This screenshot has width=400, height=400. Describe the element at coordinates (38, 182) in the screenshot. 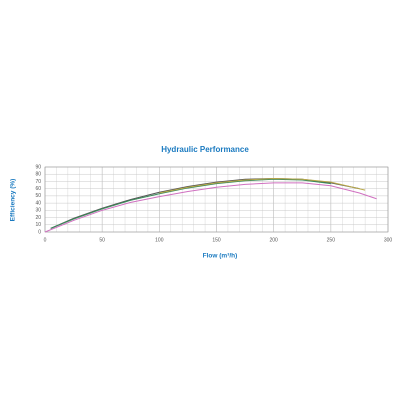

I see `y-tick-label: 70` at that location.